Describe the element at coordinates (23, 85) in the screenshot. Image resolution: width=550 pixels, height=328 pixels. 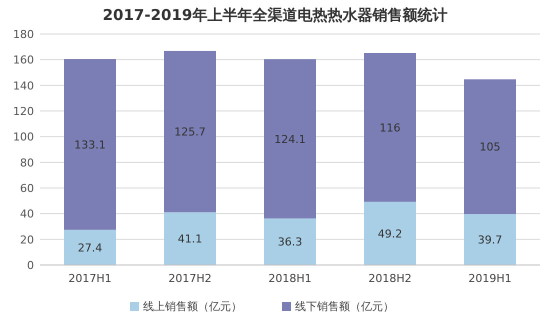
I see `y-tick-label: 140` at that location.